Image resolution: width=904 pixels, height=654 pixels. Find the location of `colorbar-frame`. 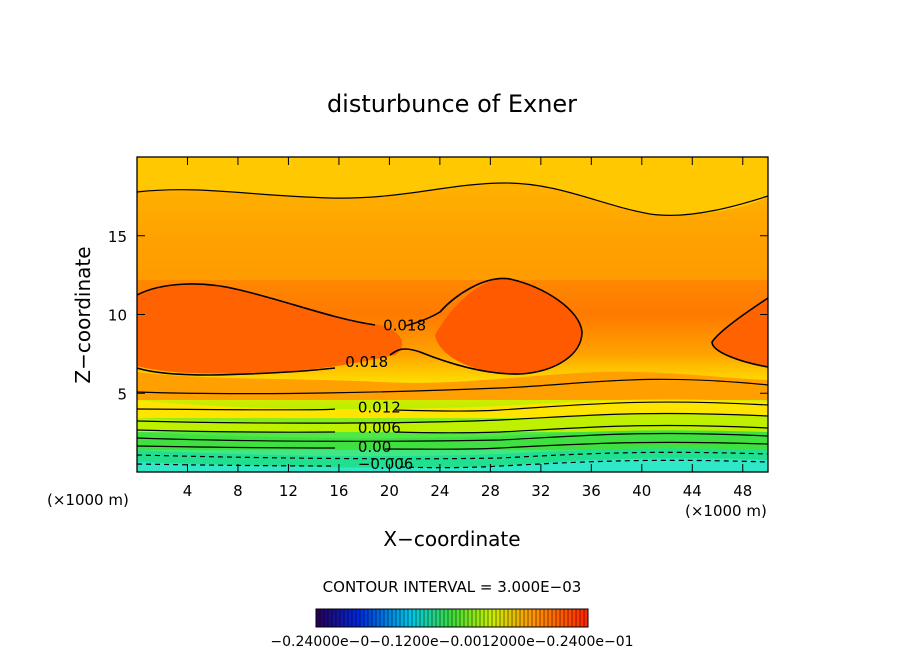

colorbar-frame is located at coordinates (452, 618).